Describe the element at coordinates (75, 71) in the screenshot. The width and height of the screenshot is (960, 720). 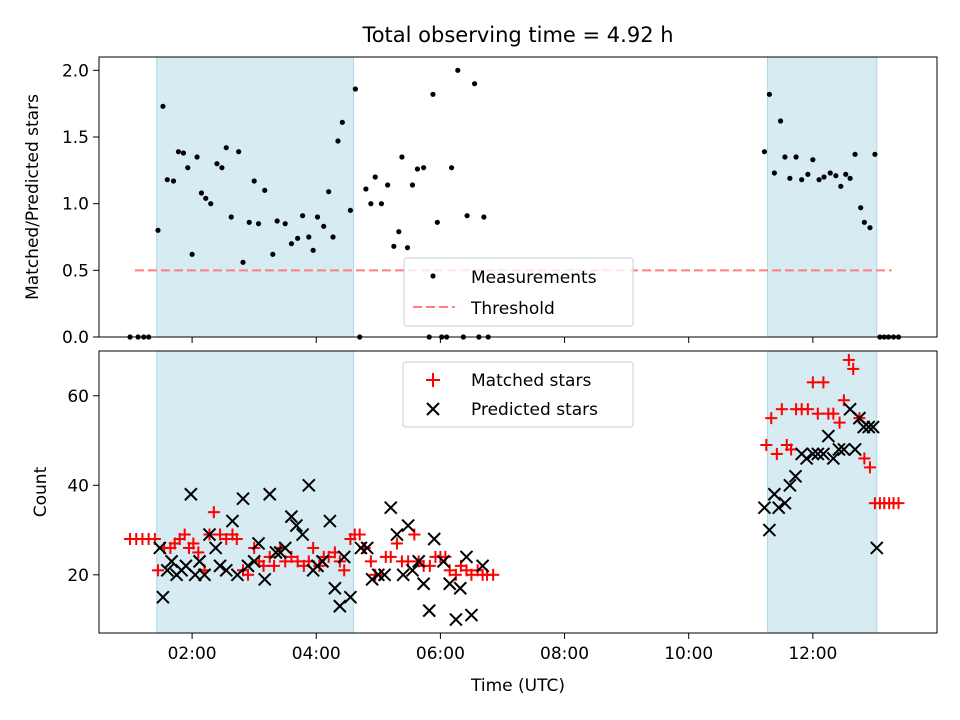
I see `y-tick-label: 2.0` at that location.